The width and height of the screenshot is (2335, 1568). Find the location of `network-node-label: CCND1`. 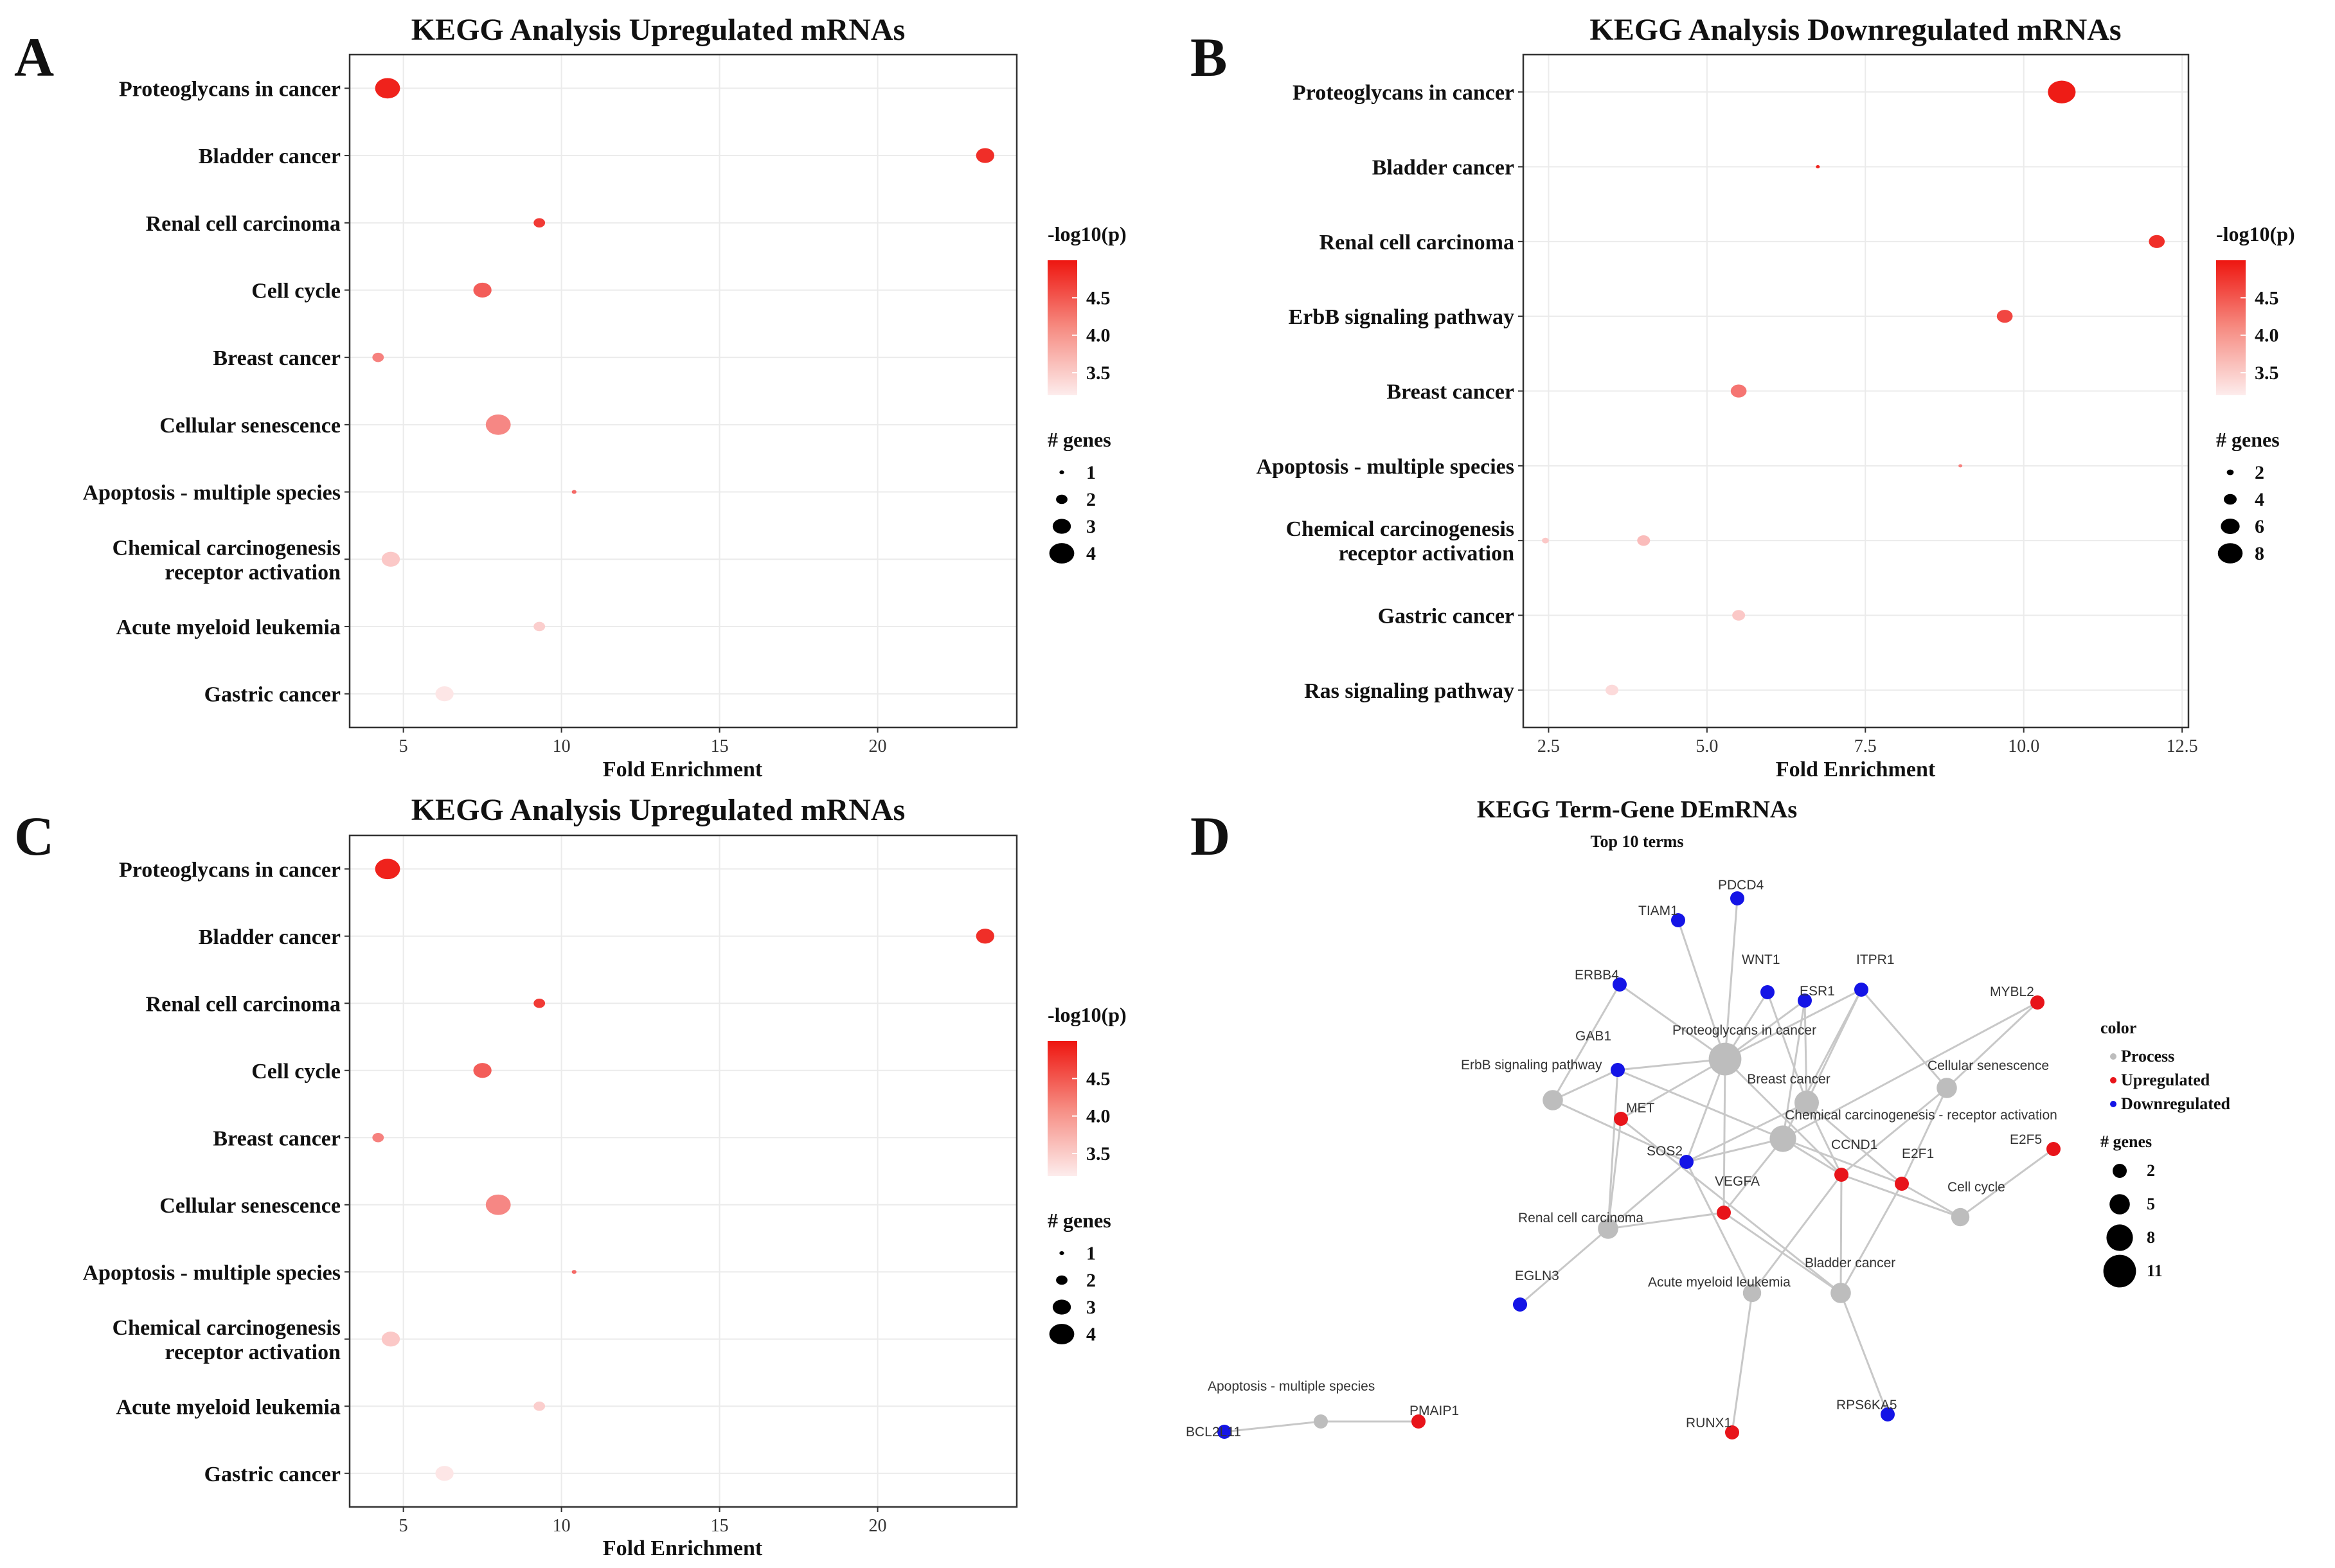

network-node-label: CCND1 is located at coordinates (1854, 1144).